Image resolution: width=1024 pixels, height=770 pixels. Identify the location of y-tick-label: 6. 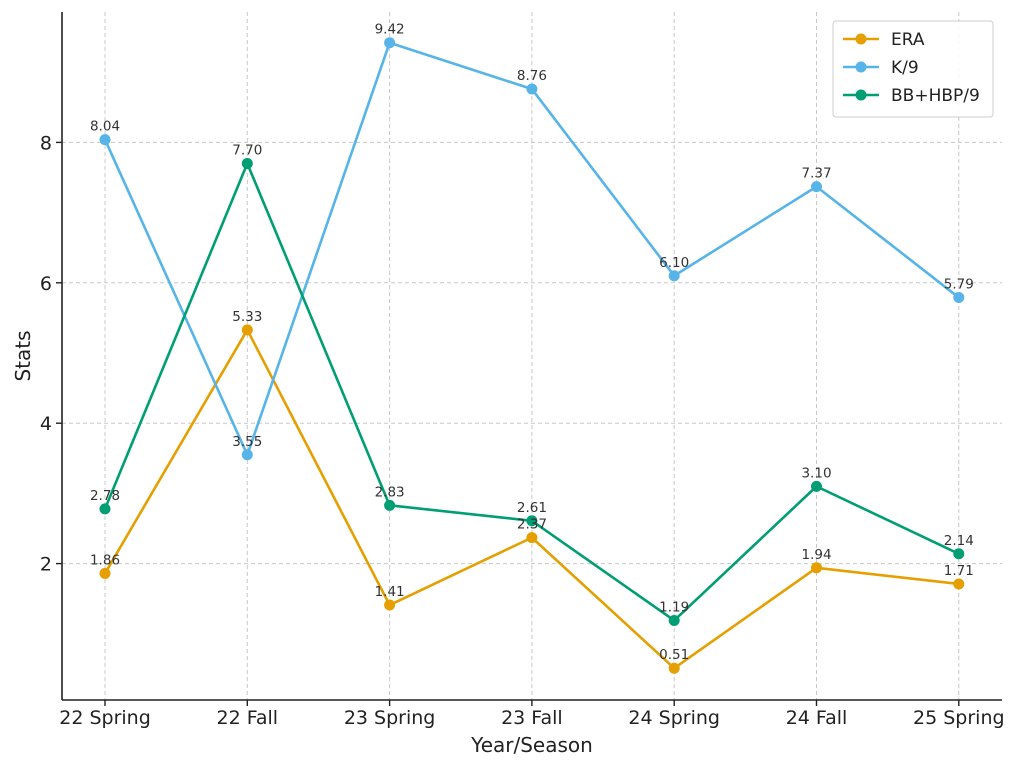
(46, 284).